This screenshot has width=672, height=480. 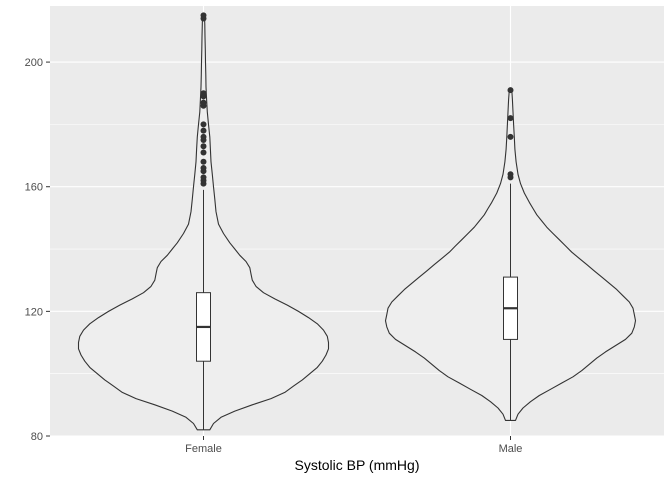 What do you see at coordinates (34, 312) in the screenshot?
I see `y-tick-label: 120` at bounding box center [34, 312].